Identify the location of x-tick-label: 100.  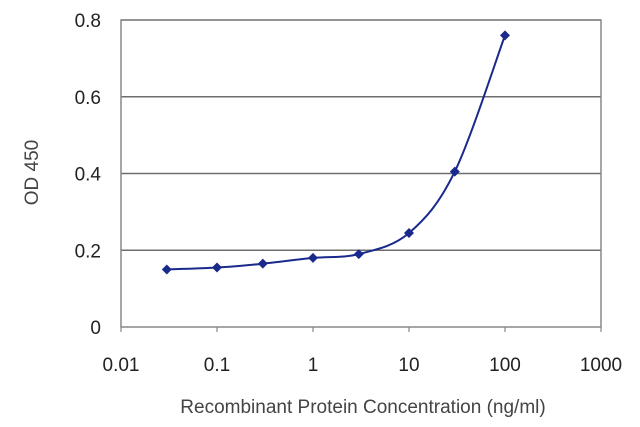
(505, 365).